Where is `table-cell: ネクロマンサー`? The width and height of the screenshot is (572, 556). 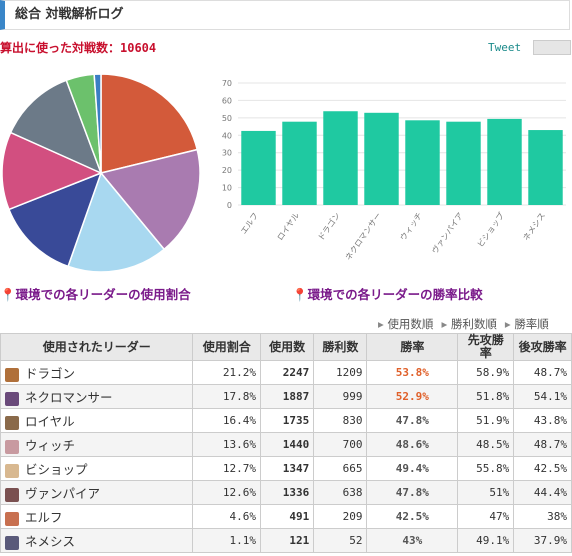 table-cell: ネクロマンサー is located at coordinates (97, 396).